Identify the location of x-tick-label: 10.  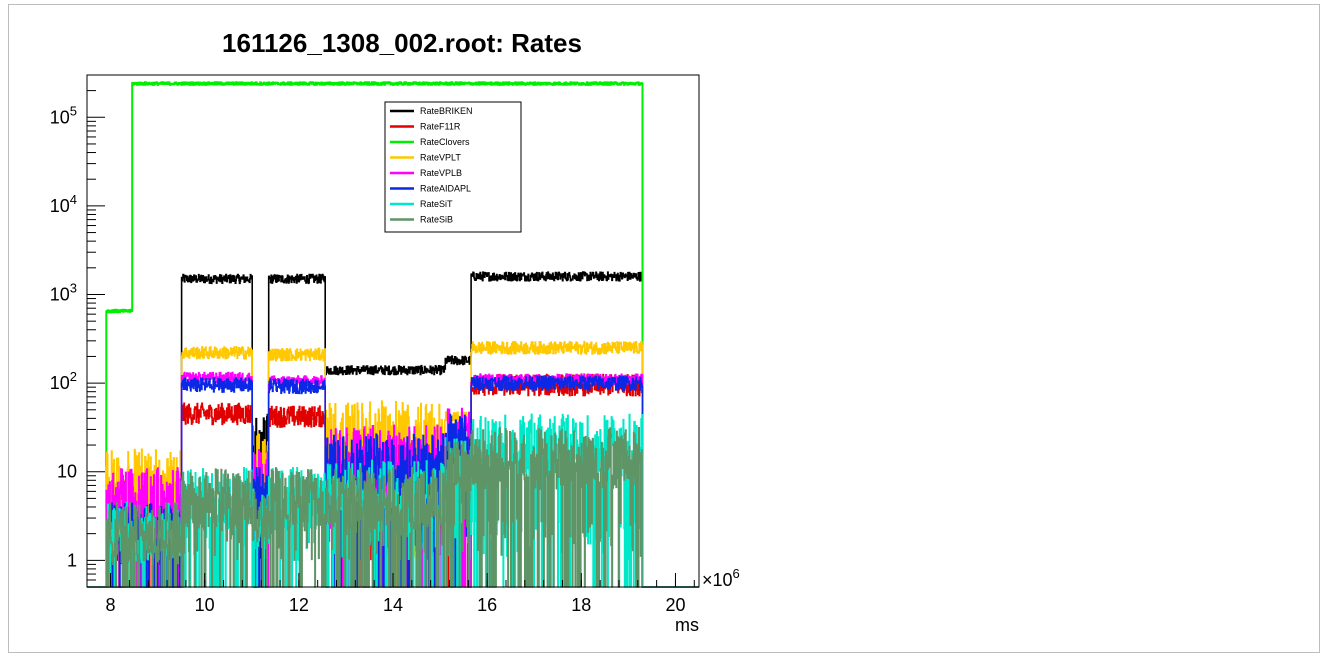
(205, 605).